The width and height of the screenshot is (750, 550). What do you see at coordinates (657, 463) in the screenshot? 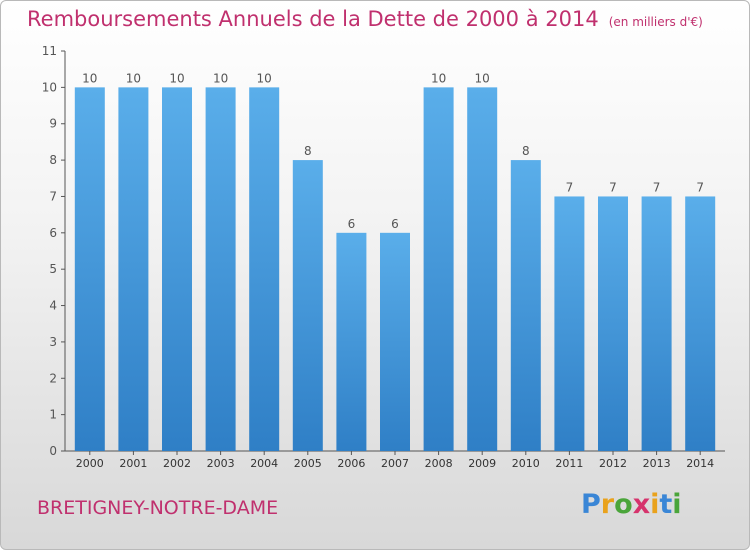
I see `x-tick-label: 2013` at bounding box center [657, 463].